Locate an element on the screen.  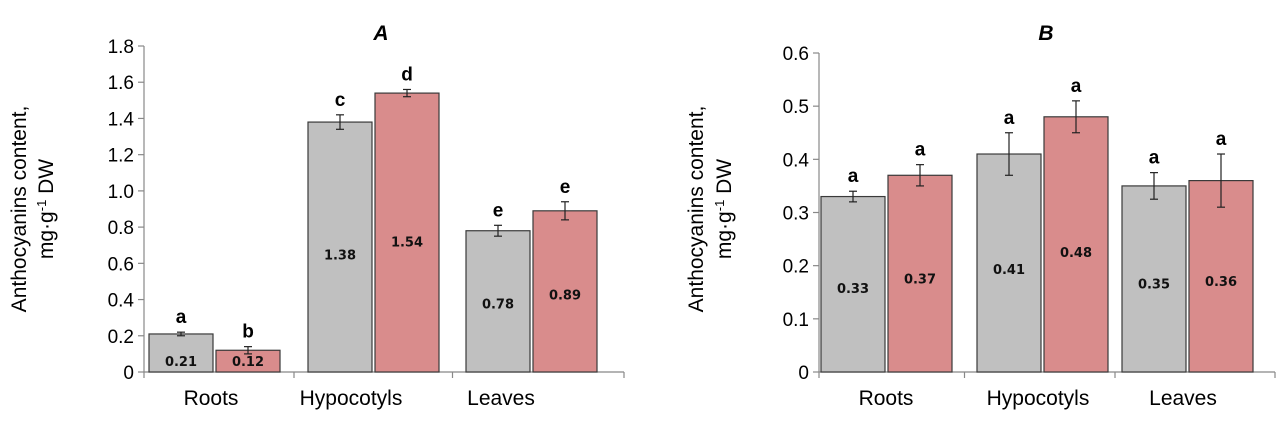
y-tick-label: 1.2 is located at coordinates (121, 156).